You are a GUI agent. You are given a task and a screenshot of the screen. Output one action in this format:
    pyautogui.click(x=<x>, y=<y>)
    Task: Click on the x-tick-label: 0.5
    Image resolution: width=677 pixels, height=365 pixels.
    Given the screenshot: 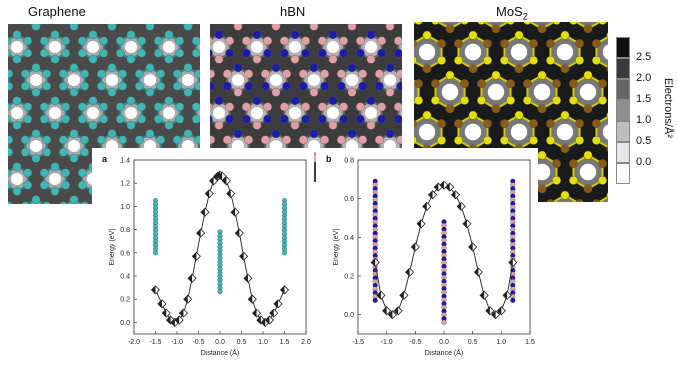 What is the action you would take?
    pyautogui.click(x=242, y=342)
    